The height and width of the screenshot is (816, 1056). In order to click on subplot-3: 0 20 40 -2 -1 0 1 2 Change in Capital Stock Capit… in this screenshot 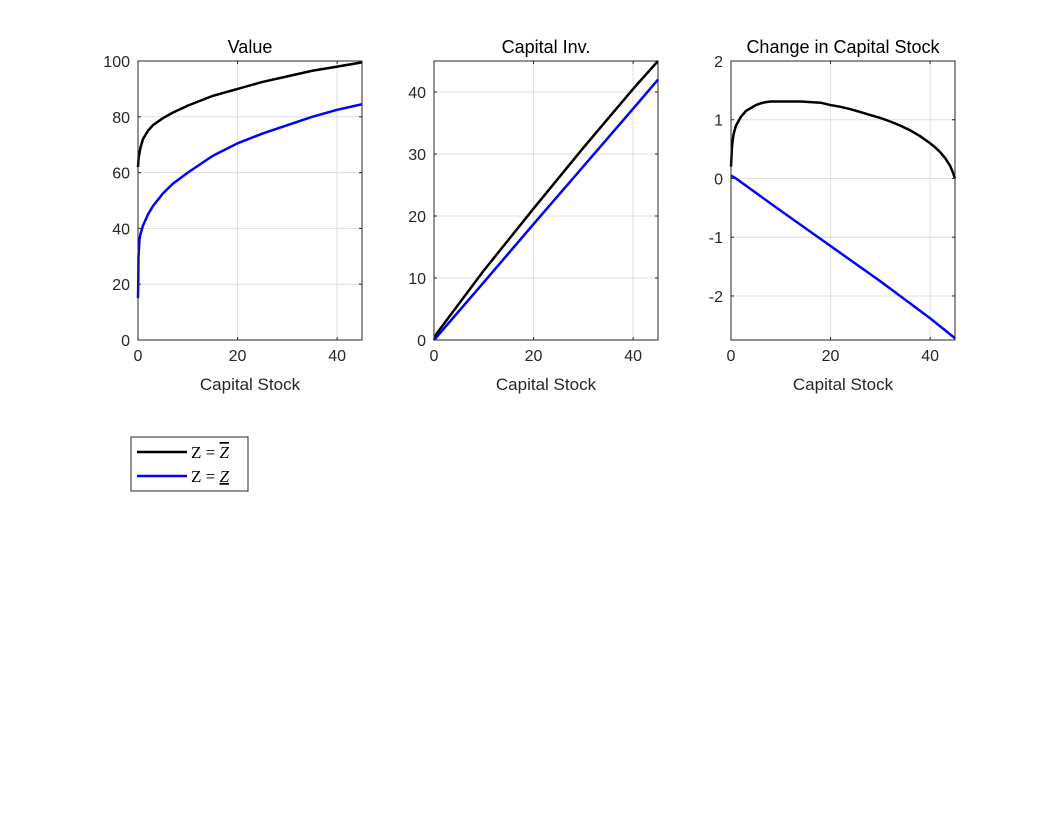, I will do `click(833, 215)`.